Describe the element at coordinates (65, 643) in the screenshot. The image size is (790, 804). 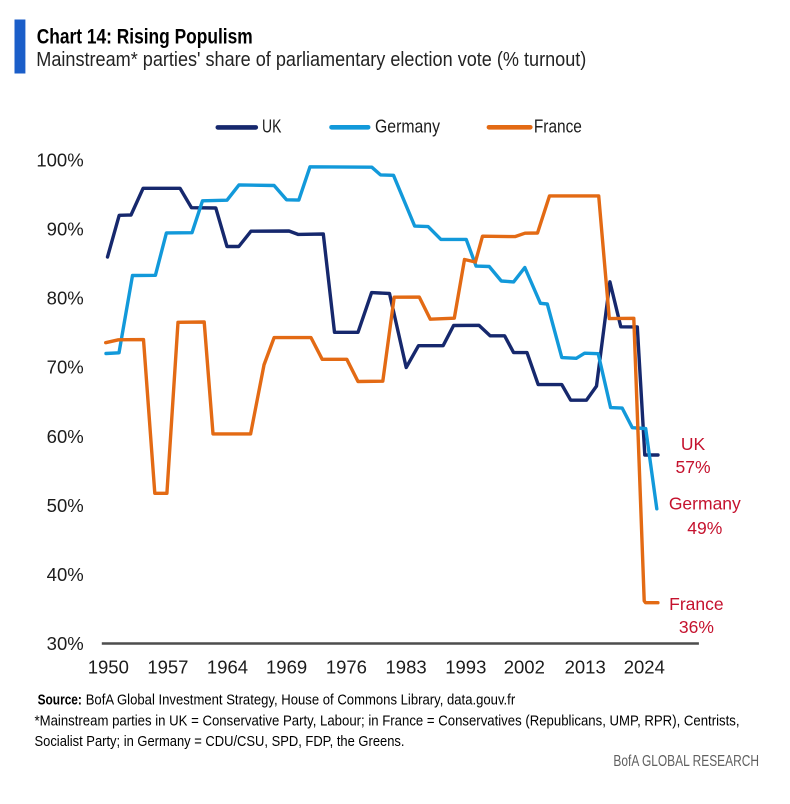
I see `svg-text: 30%` at that location.